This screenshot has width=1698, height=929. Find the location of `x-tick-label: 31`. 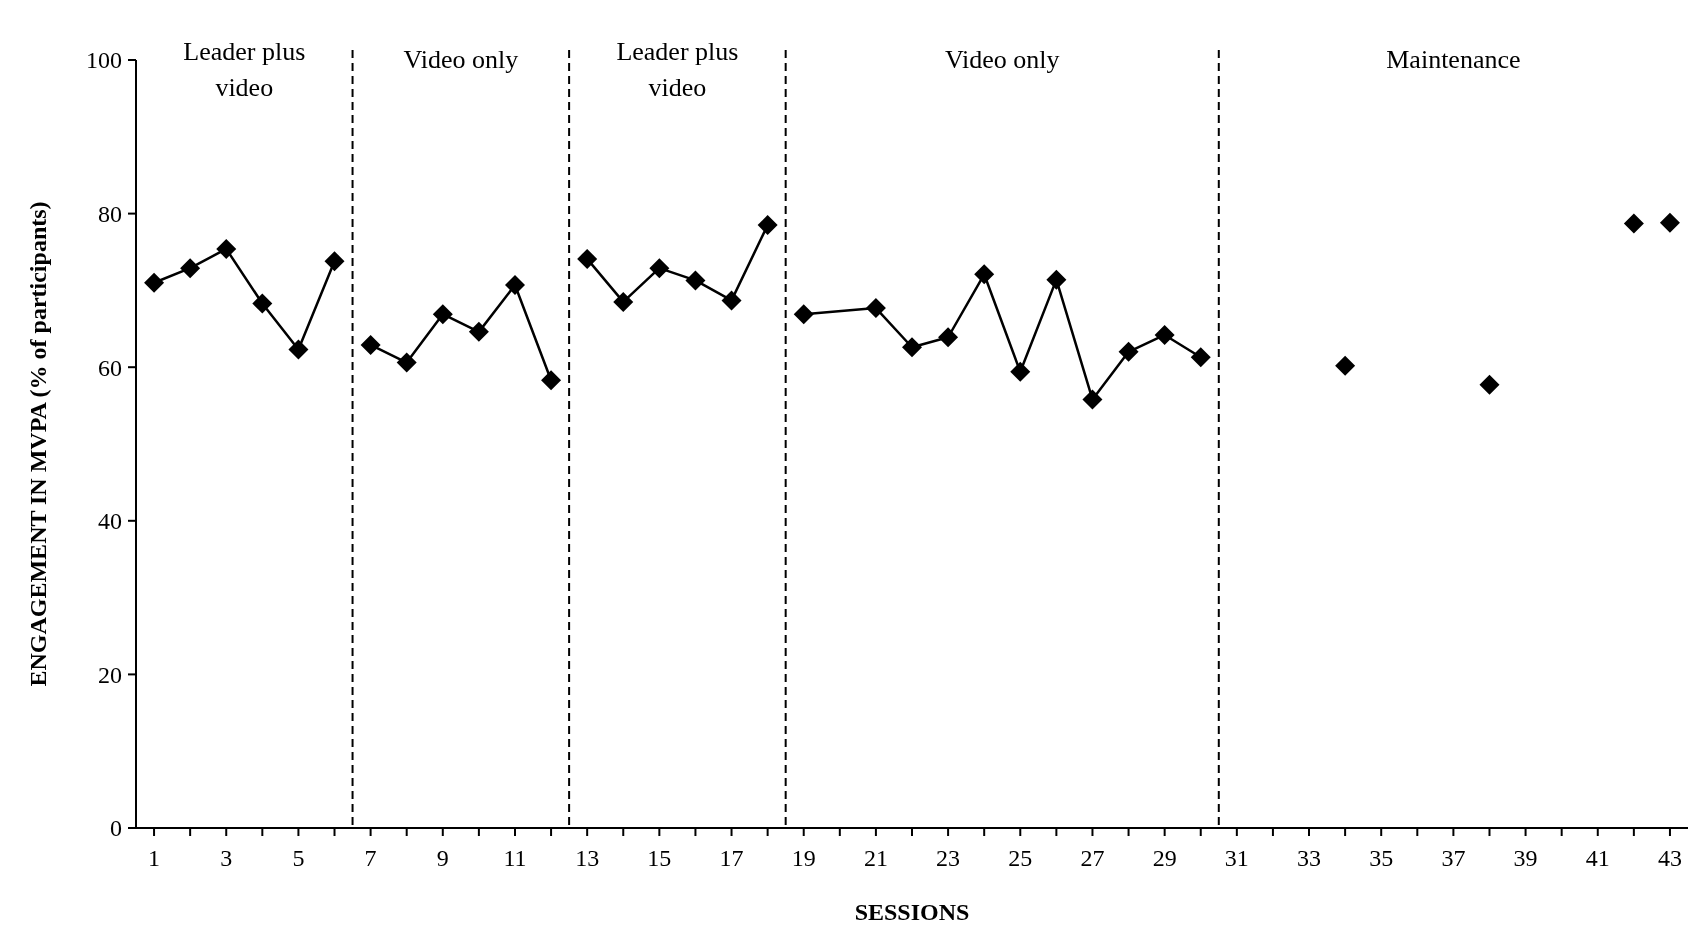

x-tick-label: 31 is located at coordinates (1236, 858).